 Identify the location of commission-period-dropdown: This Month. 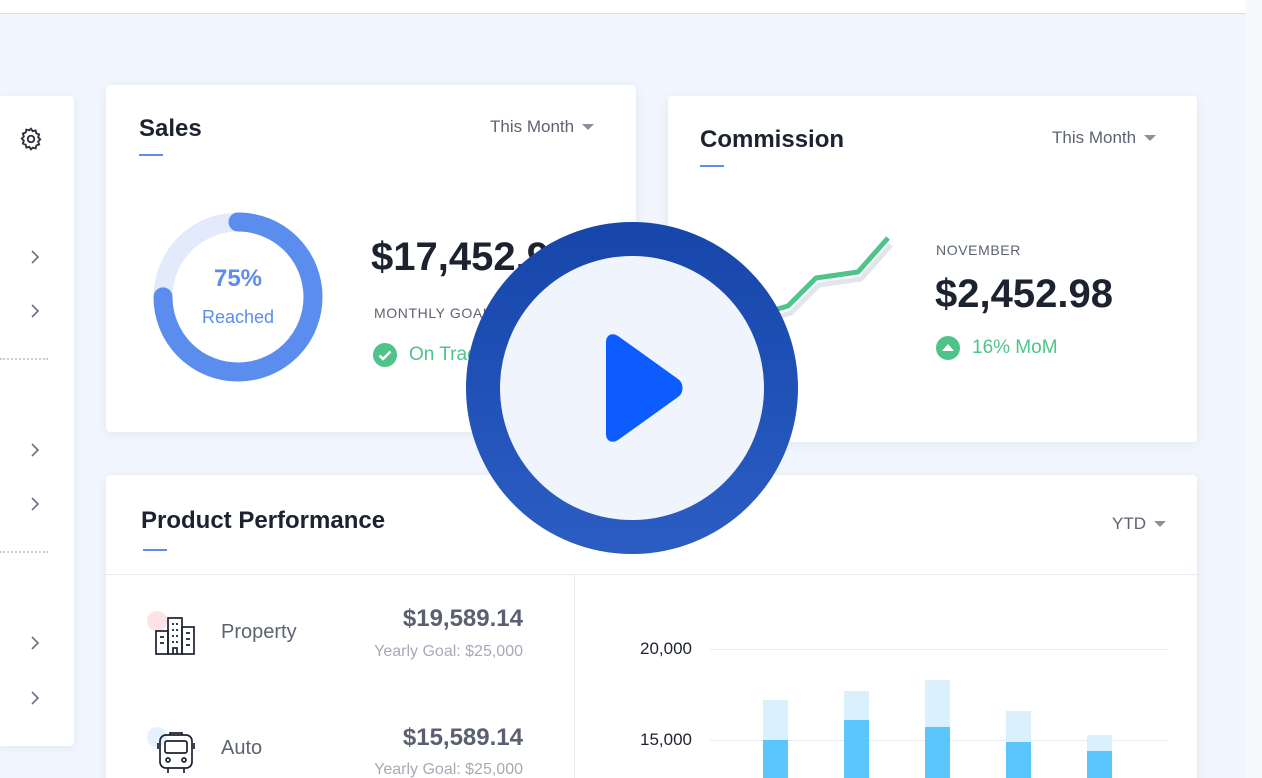
(1104, 138).